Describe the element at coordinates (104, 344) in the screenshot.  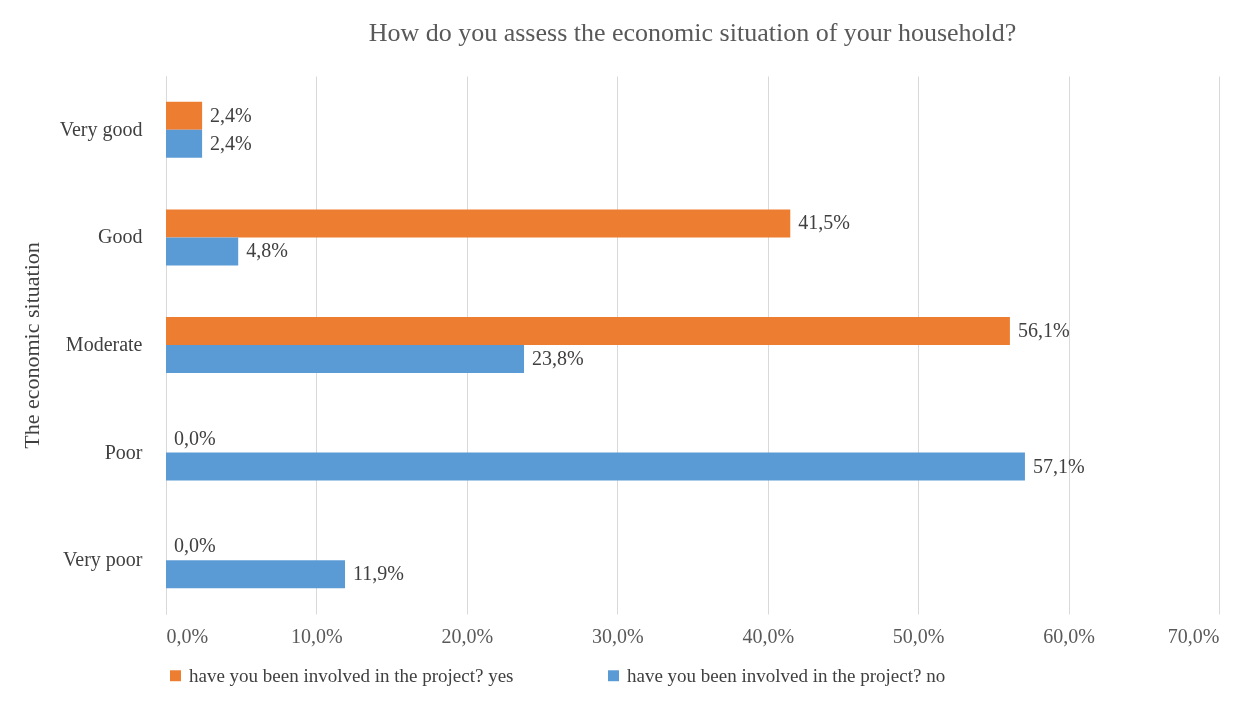
I see `y-tick-label: Moderate` at that location.